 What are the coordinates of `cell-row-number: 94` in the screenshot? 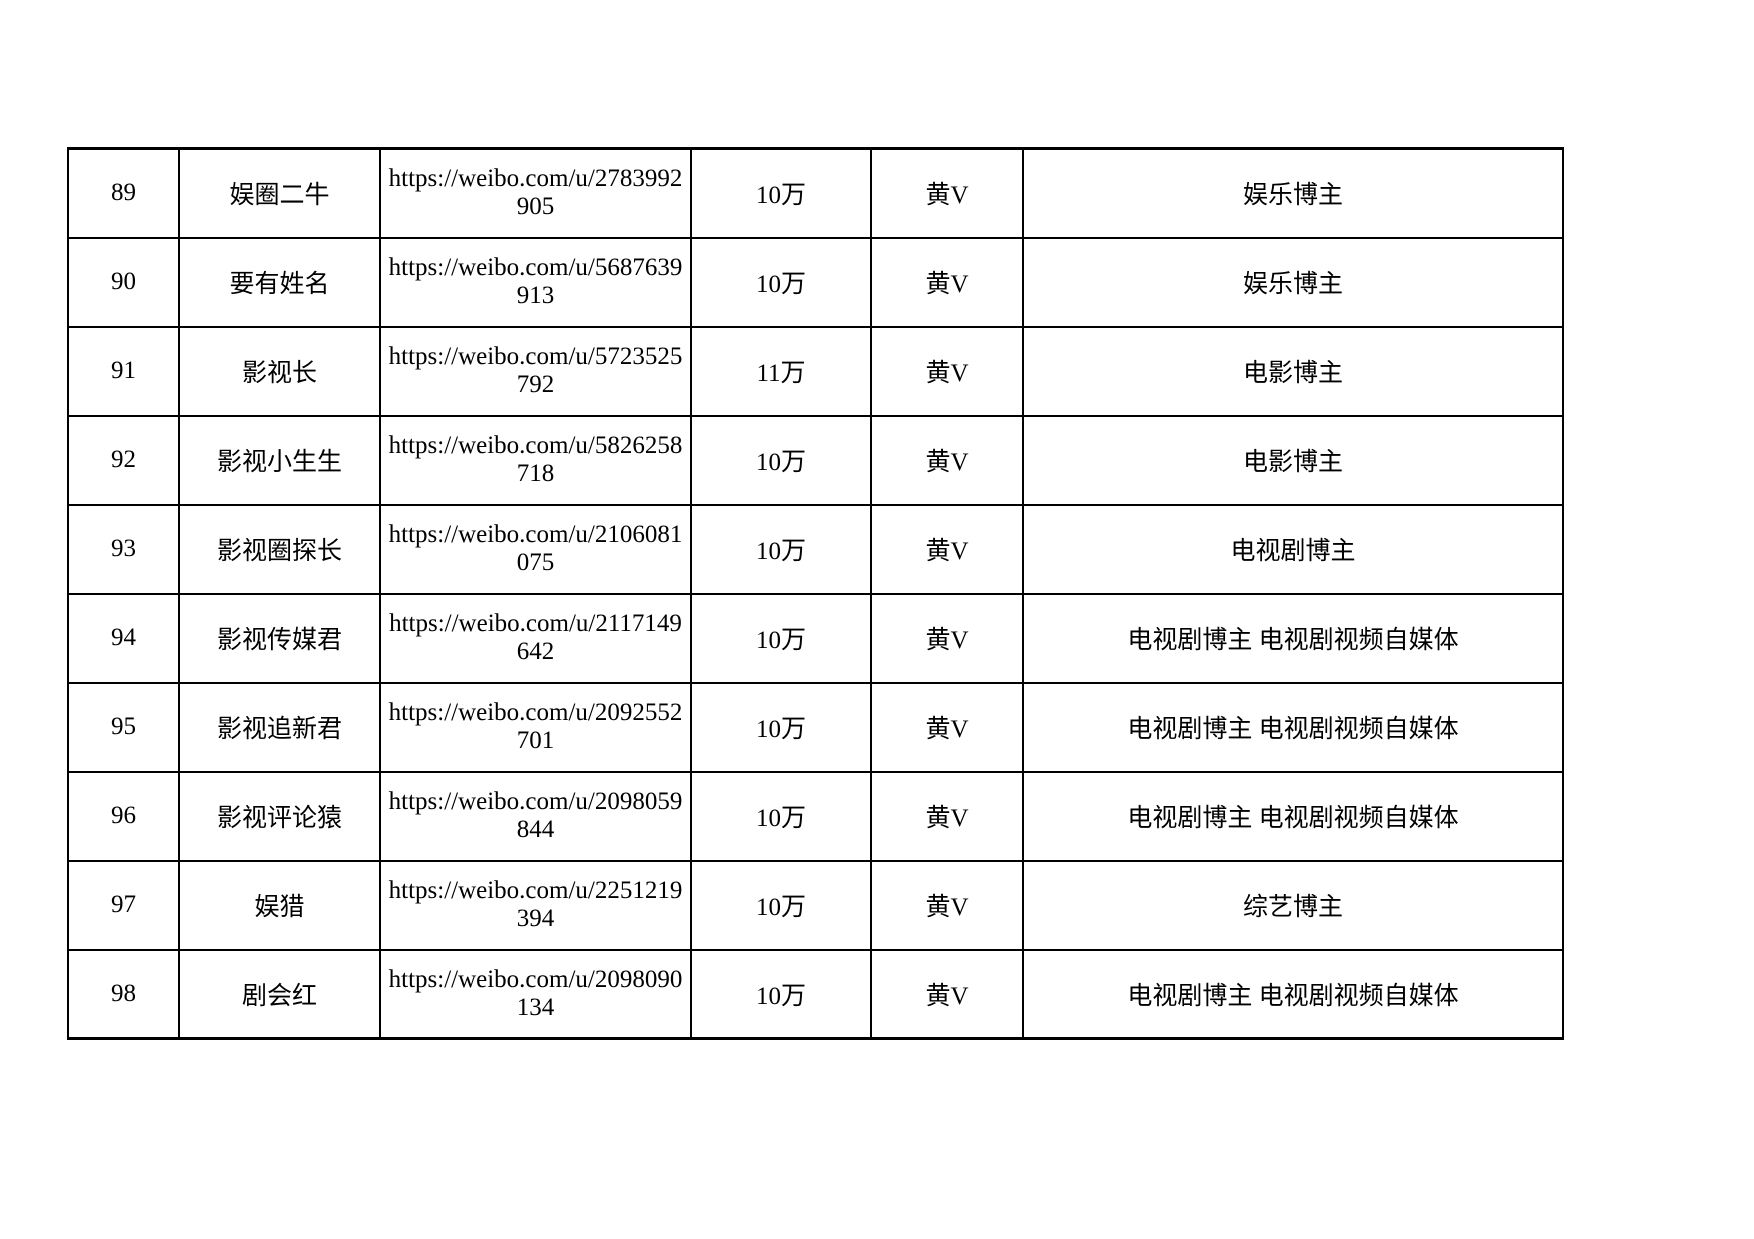 It's located at (123, 638).